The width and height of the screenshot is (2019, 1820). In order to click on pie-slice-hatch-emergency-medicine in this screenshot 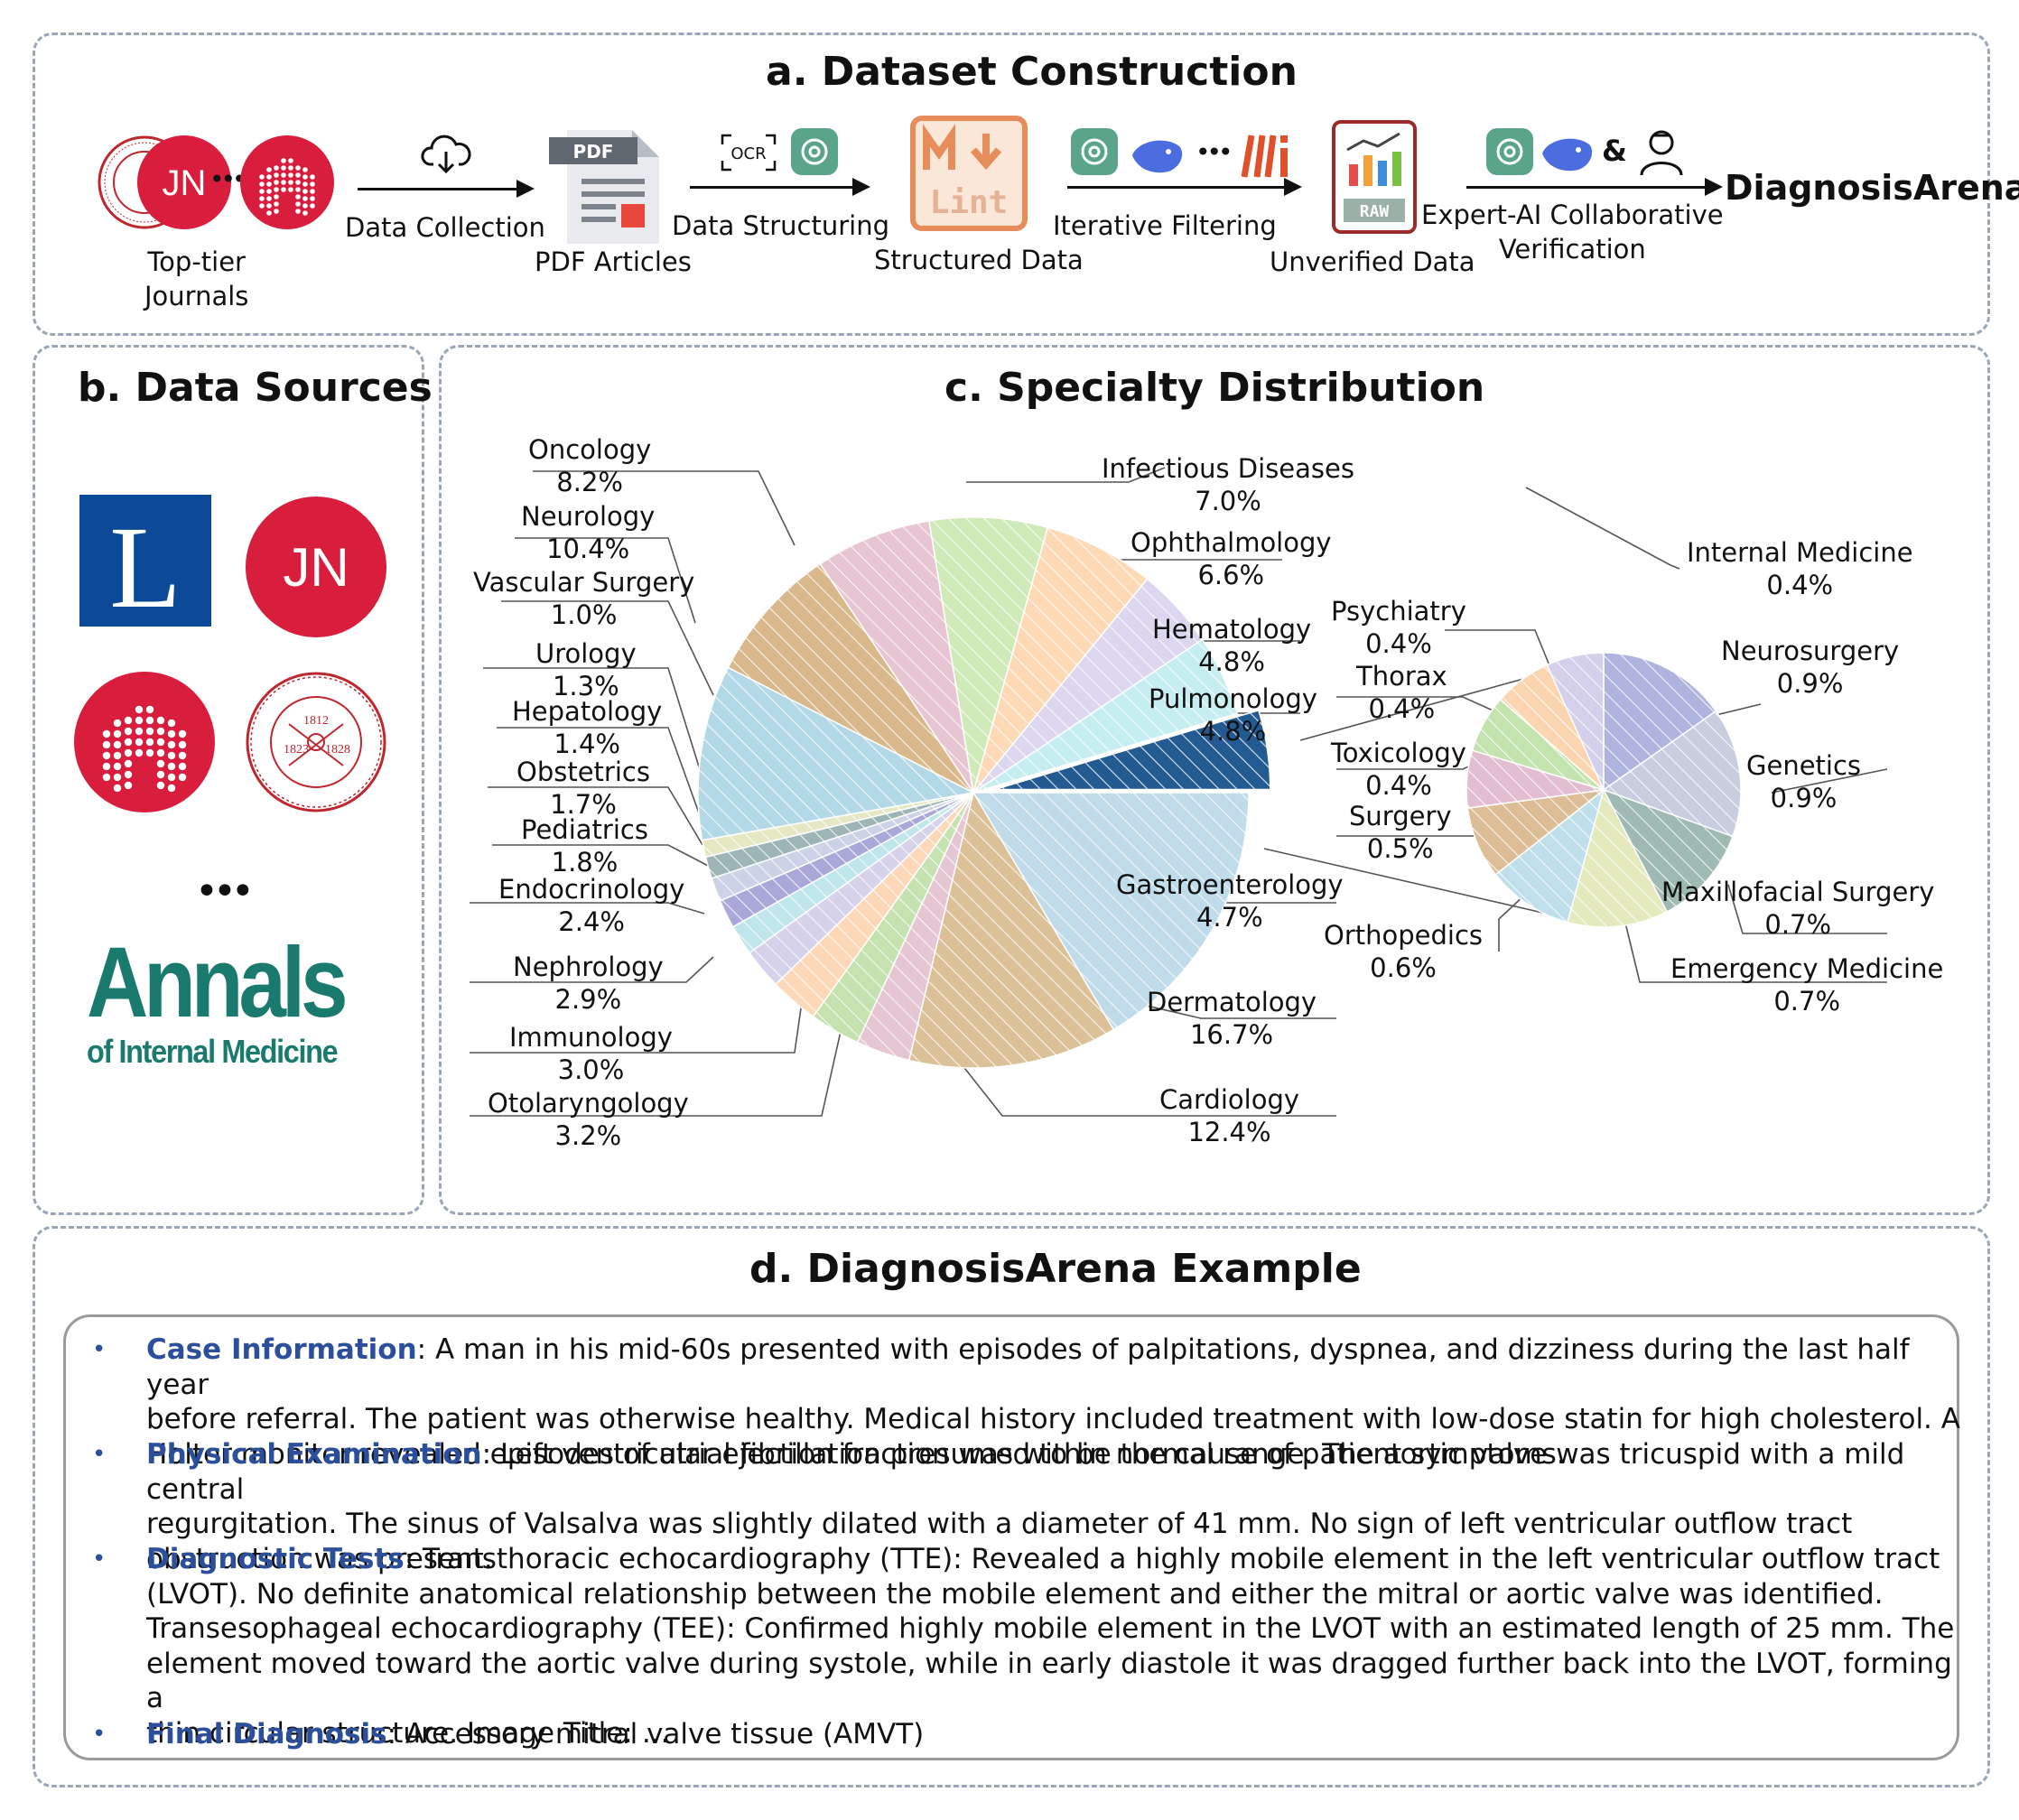, I will do `click(1618, 859)`.